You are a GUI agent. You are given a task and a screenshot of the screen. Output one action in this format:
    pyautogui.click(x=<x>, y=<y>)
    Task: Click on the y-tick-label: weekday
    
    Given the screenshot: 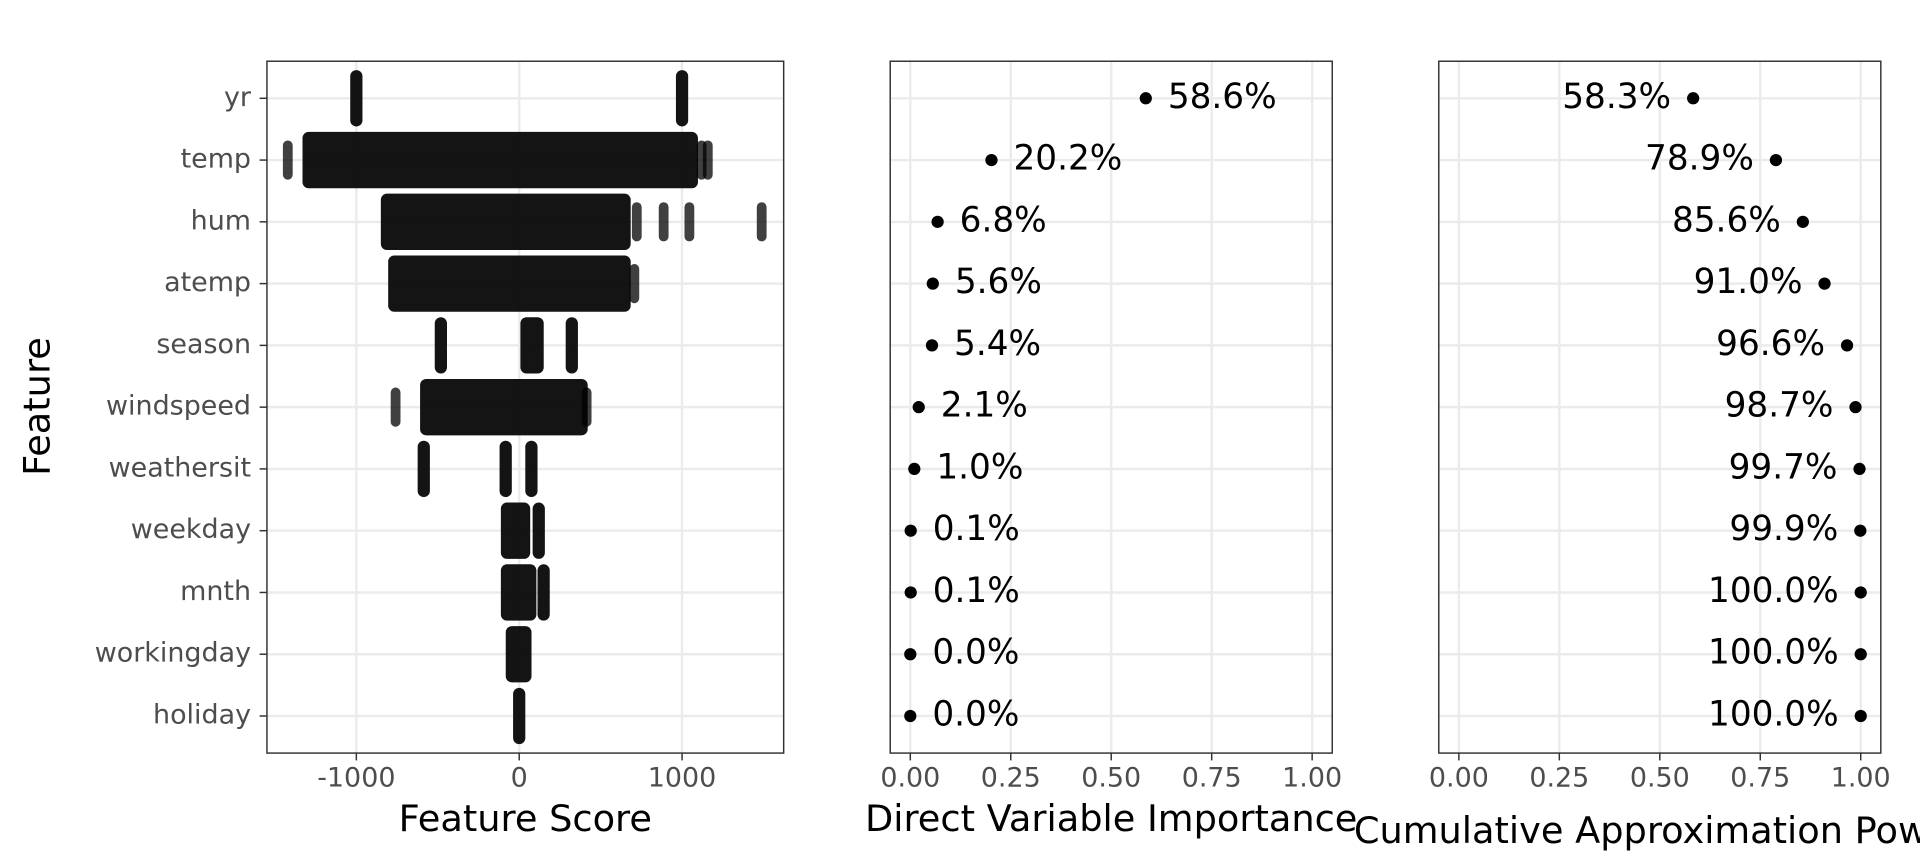 What is the action you would take?
    pyautogui.click(x=191, y=529)
    